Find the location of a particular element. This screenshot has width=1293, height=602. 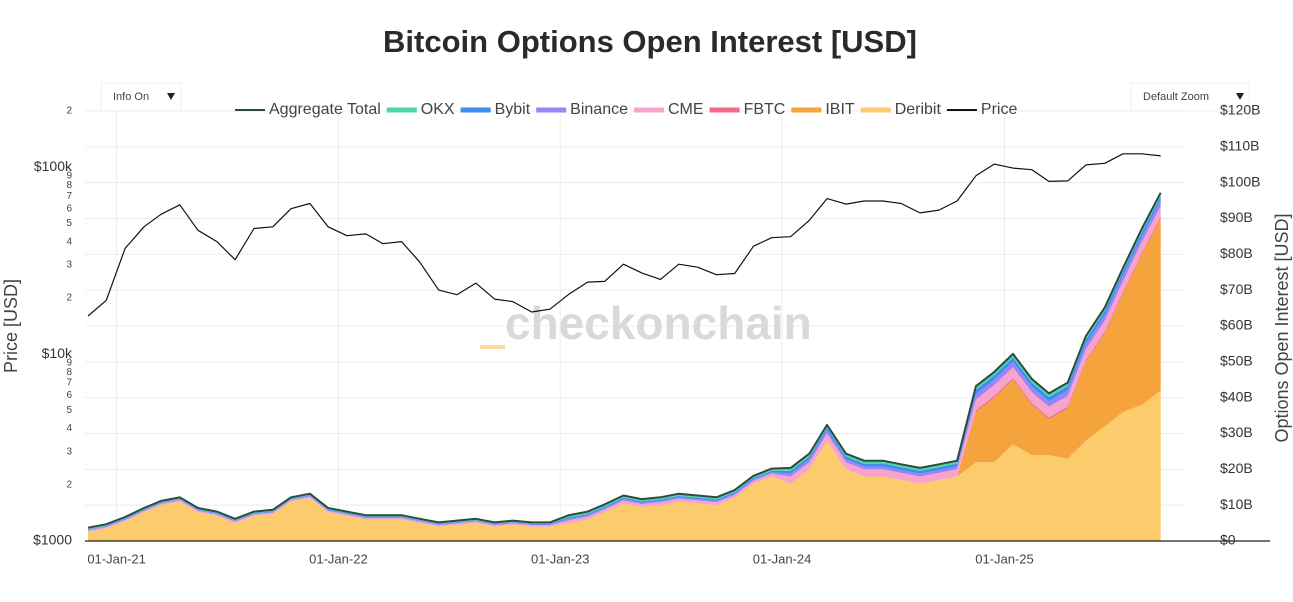

legend-item: IBIT is located at coordinates (823, 109).